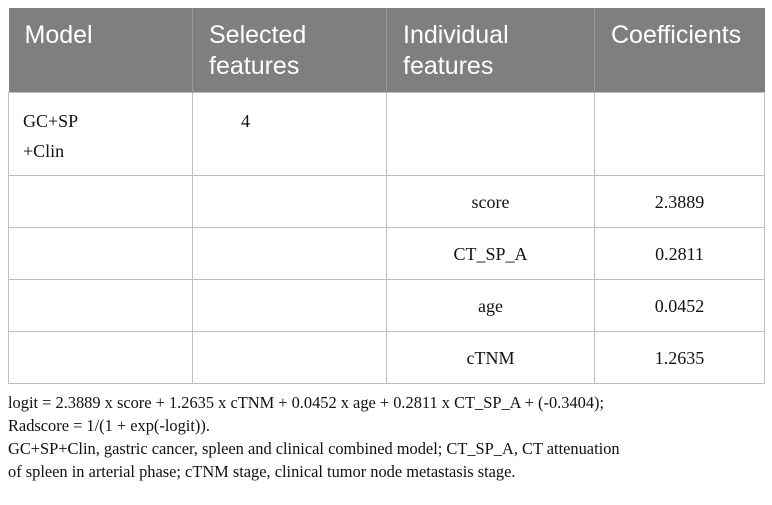 This screenshot has width=772, height=505. What do you see at coordinates (679, 305) in the screenshot?
I see `cell-coefficient: 0.0452` at bounding box center [679, 305].